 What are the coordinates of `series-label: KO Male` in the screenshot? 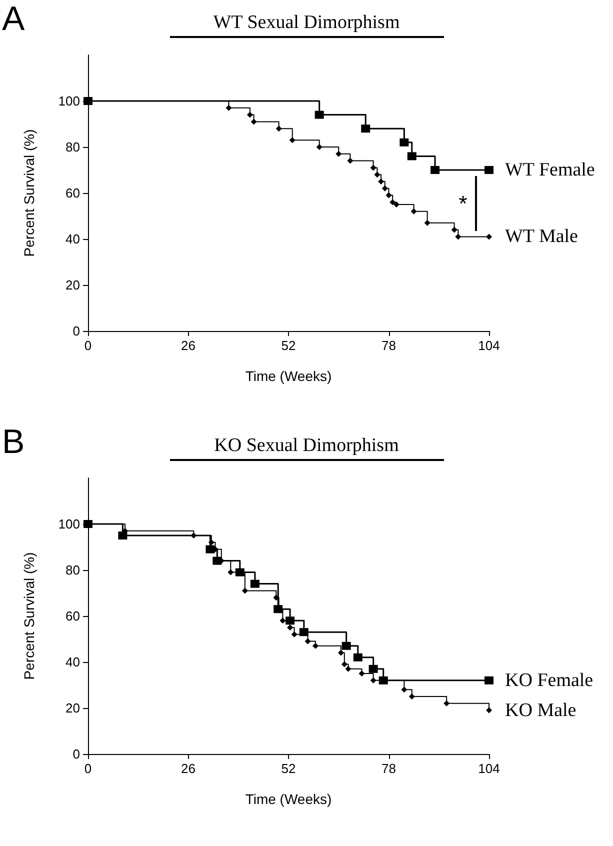 It's located at (540, 710).